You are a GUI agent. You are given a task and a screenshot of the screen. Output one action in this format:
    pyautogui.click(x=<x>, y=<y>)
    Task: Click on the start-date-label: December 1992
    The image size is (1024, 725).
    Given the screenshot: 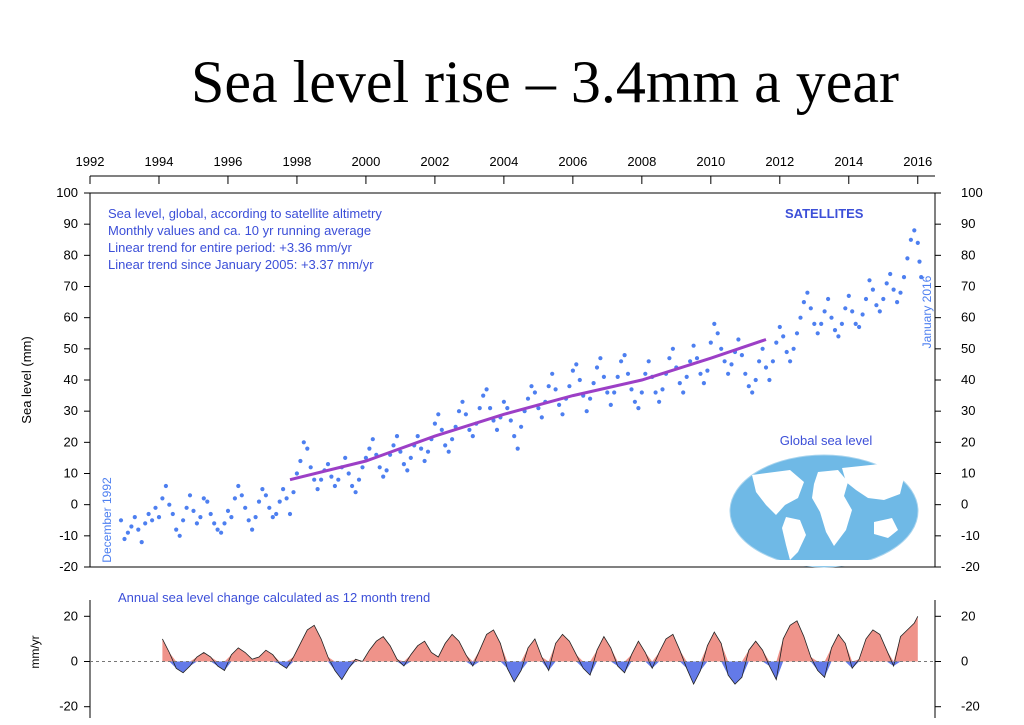 What is the action you would take?
    pyautogui.click(x=107, y=520)
    